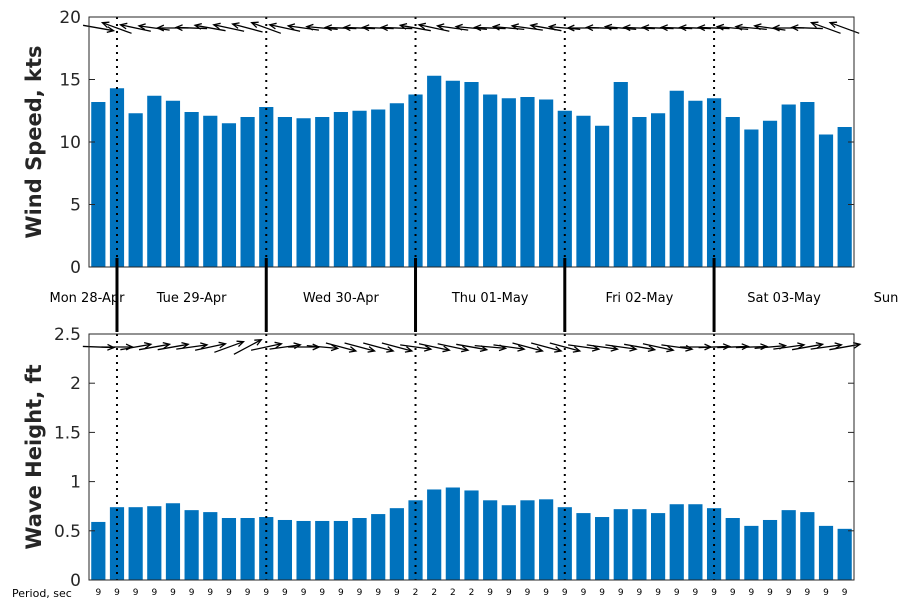 Image resolution: width=900 pixels, height=600 pixels. What do you see at coordinates (640, 298) in the screenshot?
I see `day-label: Fri 02-May` at bounding box center [640, 298].